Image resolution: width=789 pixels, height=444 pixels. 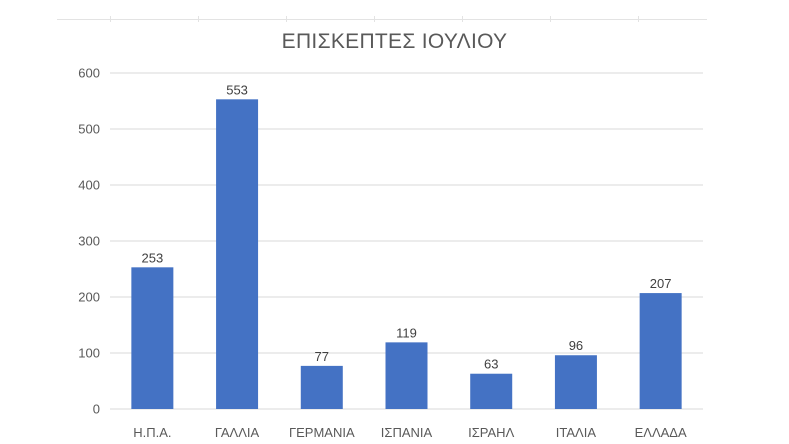 What do you see at coordinates (237, 432) in the screenshot?
I see `x-tick-label: ΓΑΛΛΙΑ` at bounding box center [237, 432].